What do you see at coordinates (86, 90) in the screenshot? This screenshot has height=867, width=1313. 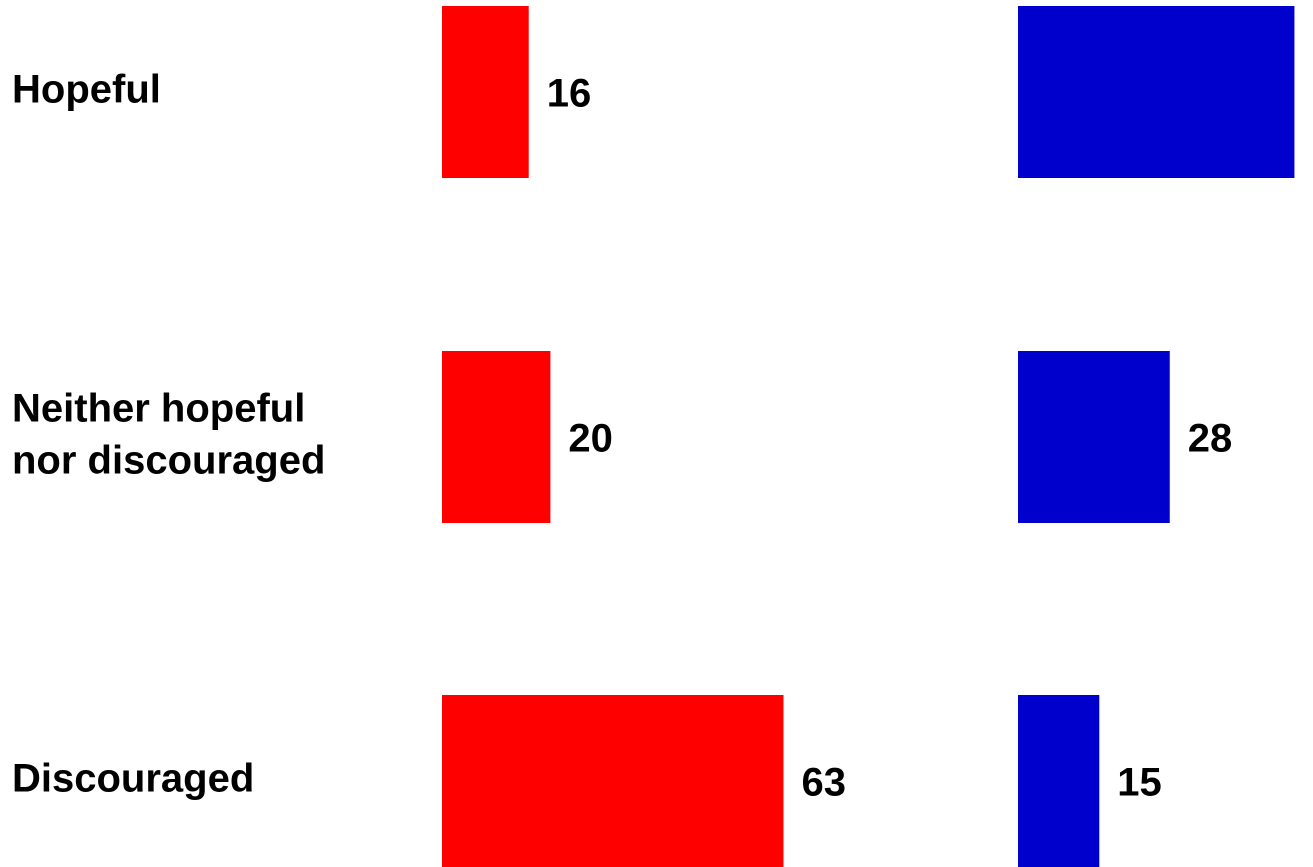 I see `category-label: Hopeful` at bounding box center [86, 90].